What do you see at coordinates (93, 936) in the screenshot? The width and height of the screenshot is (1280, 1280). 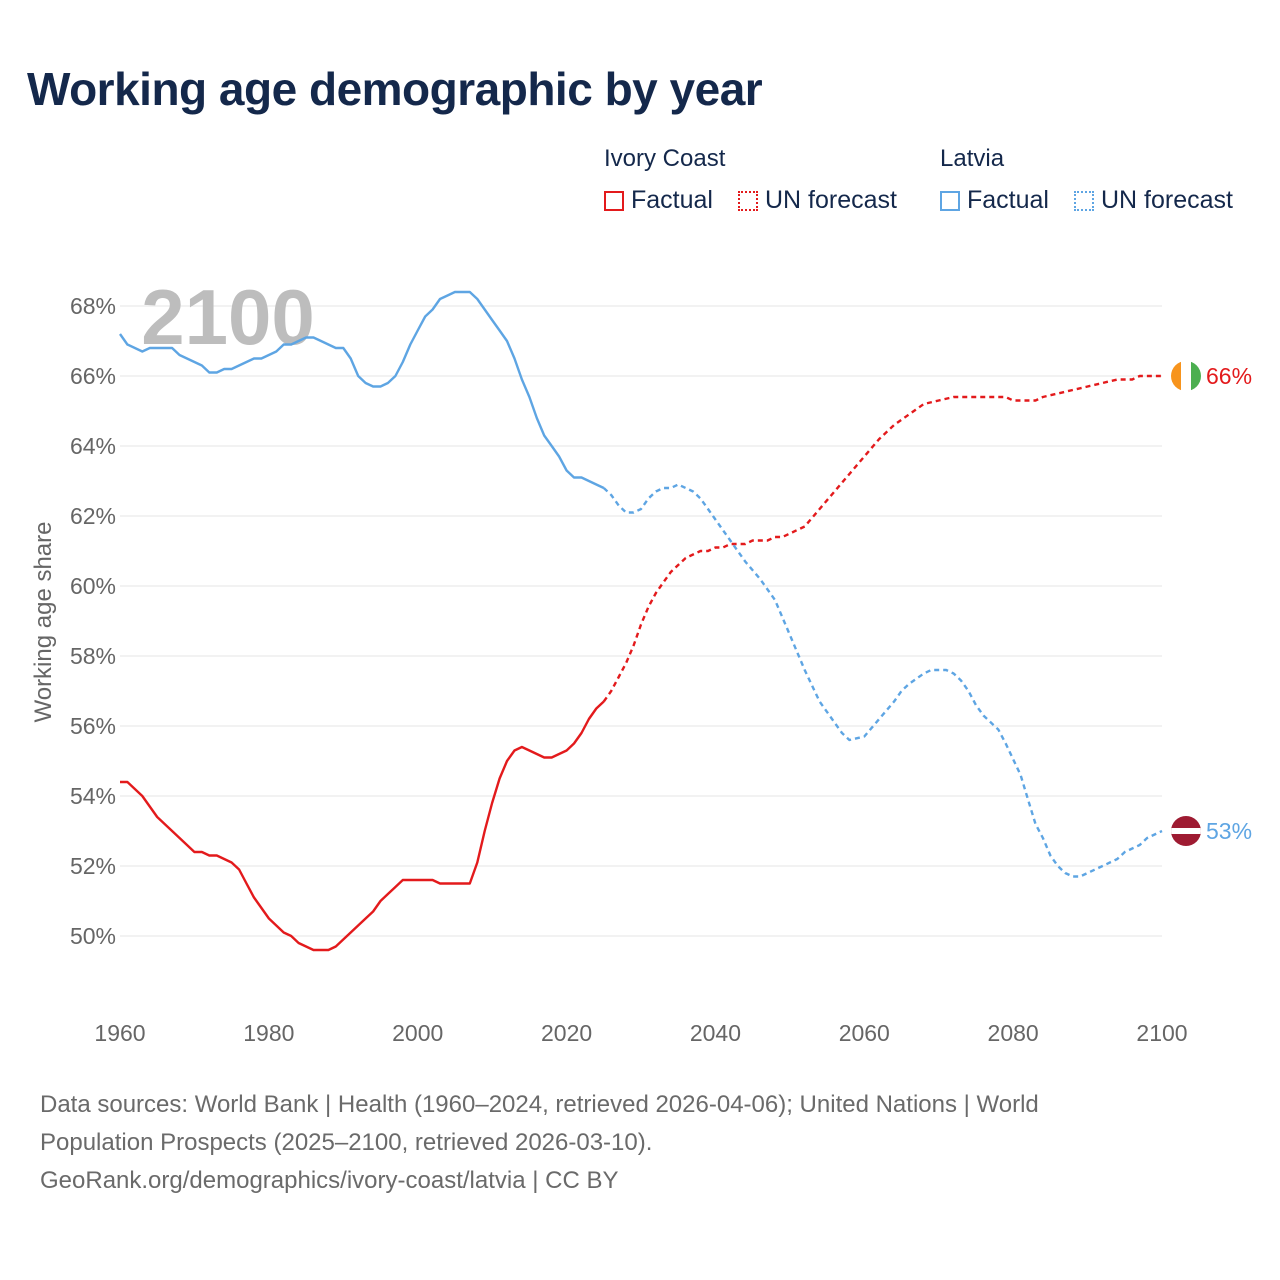 I see `y-tick-label-50: 50%` at bounding box center [93, 936].